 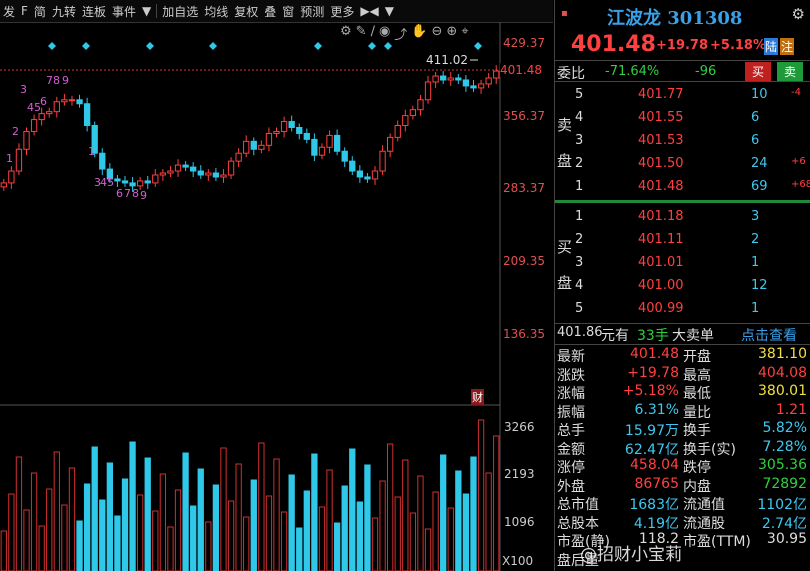 I want to click on bid-row: 1 401.18 3, so click(x=682, y=216).